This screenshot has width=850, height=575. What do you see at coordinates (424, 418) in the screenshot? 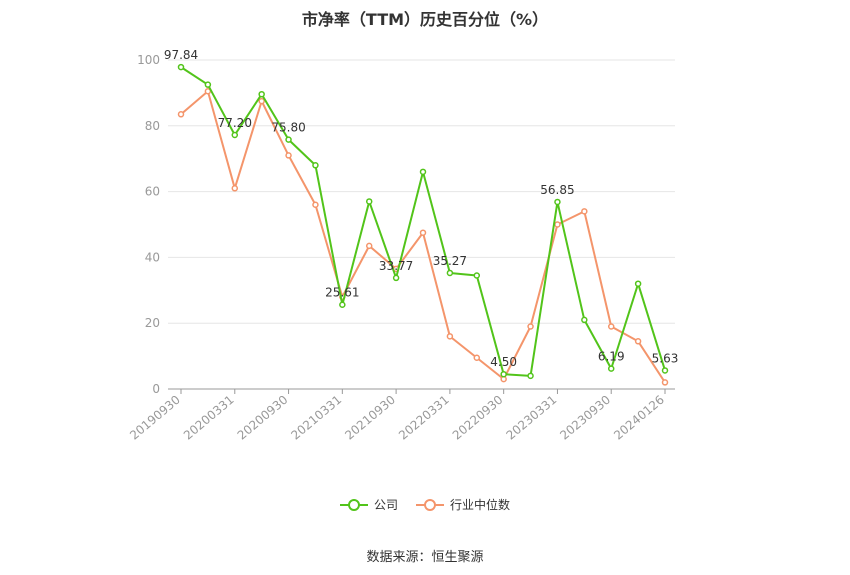
I see `x-tick-label: 20220331` at bounding box center [424, 418].